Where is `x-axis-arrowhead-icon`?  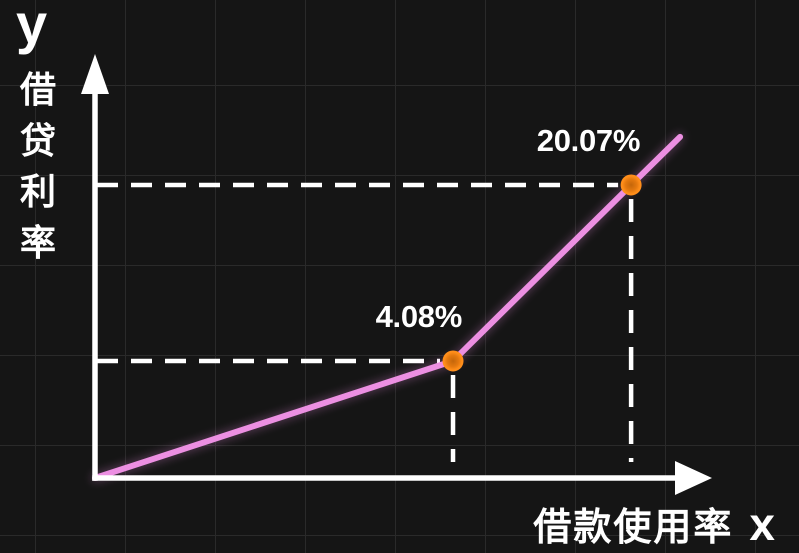
x-axis-arrowhead-icon is located at coordinates (693, 478).